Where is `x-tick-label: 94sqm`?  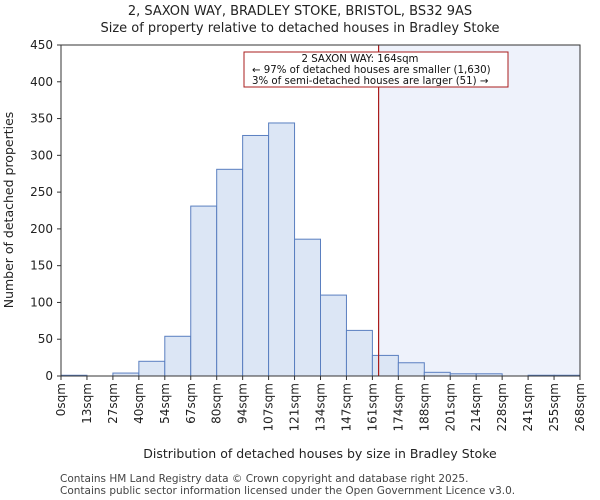 x-tick-label: 94sqm is located at coordinates (243, 403).